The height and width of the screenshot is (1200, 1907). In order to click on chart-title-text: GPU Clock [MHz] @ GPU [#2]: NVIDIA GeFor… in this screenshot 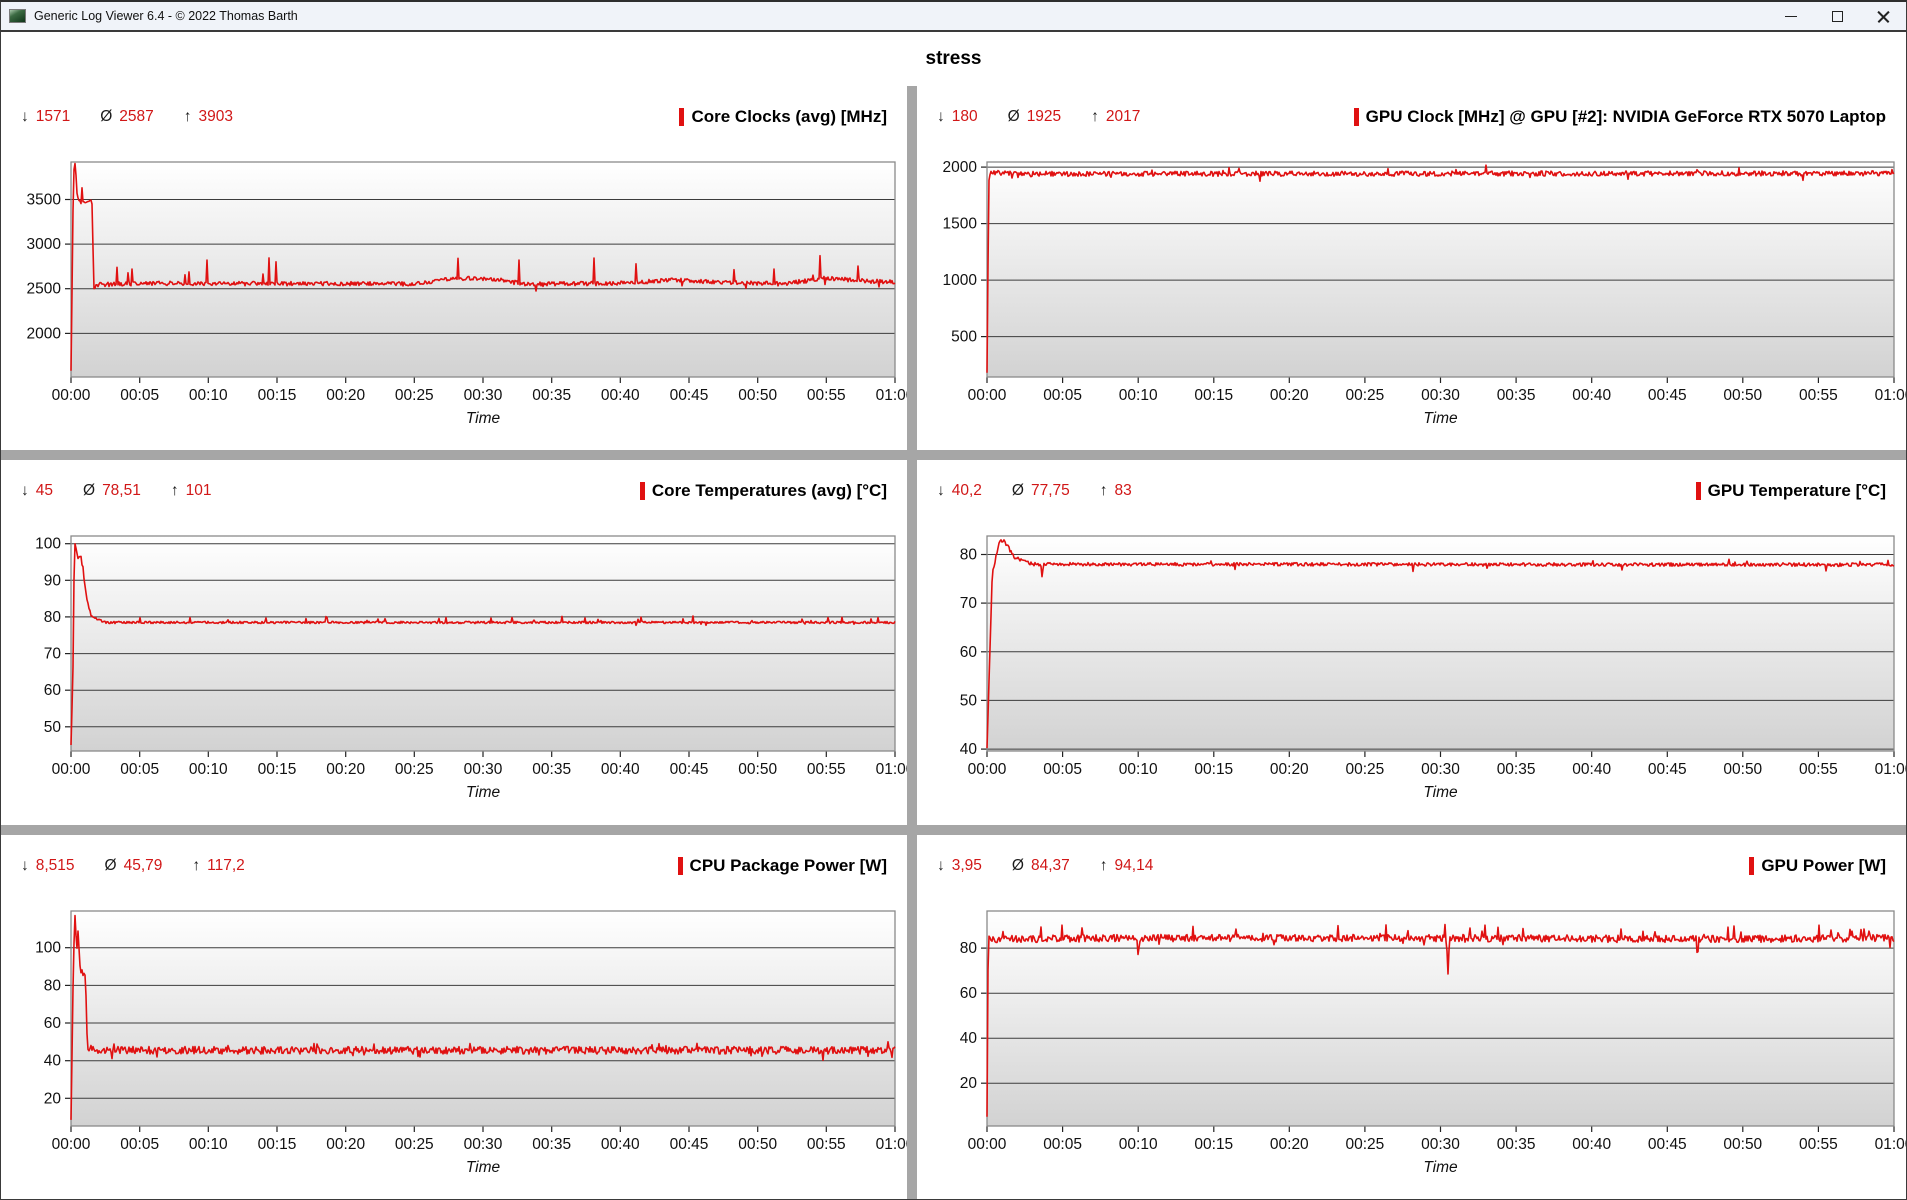, I will do `click(1625, 116)`.